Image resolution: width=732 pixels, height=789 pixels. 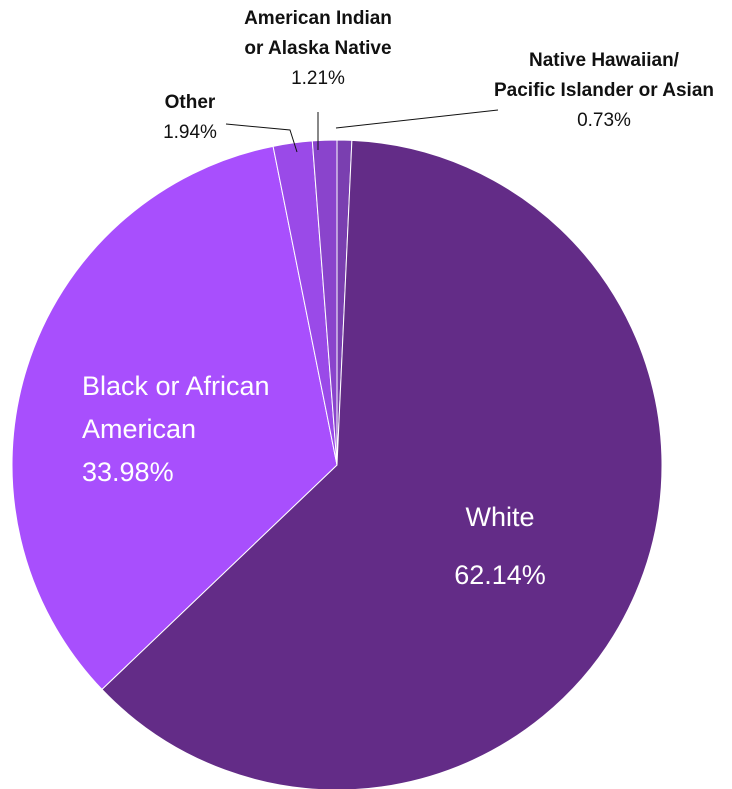 I want to click on slice-label: Black or African American 33.98%, so click(x=176, y=429).